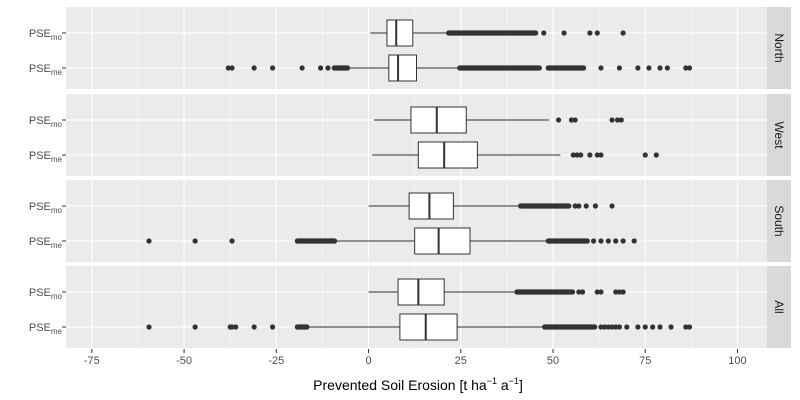 Image resolution: width=800 pixels, height=400 pixels. Describe the element at coordinates (327, 292) in the screenshot. I see `box-all-mo: PSEmo` at that location.